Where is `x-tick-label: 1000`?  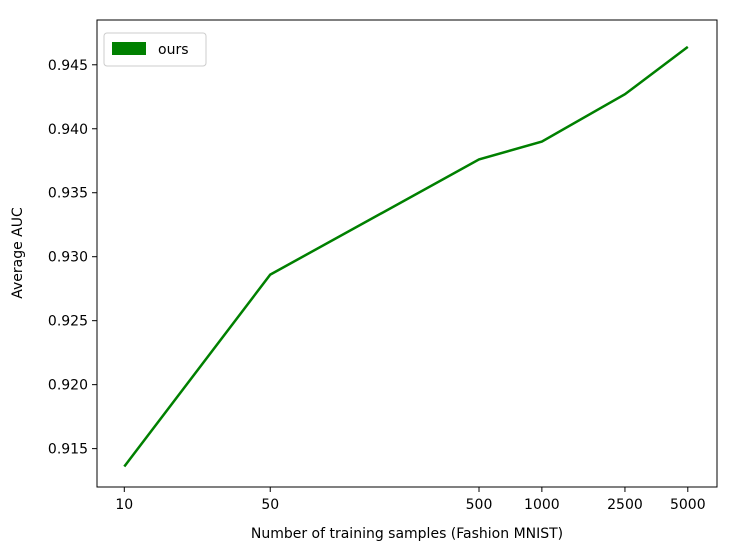 x-tick-label: 1000 is located at coordinates (542, 505).